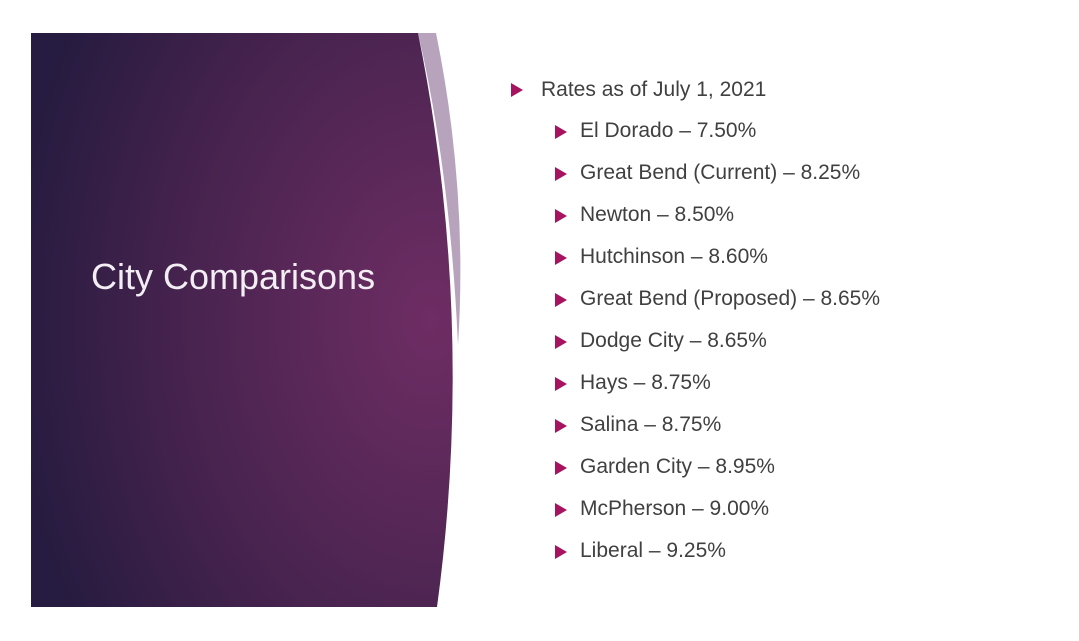 Image resolution: width=1079 pixels, height=641 pixels. Describe the element at coordinates (654, 89) in the screenshot. I see `bullet-heading: Rates as of July 1, 2021` at that location.